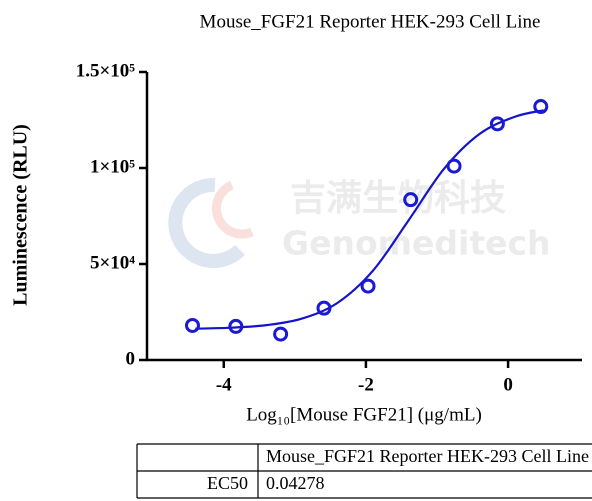 The height and width of the screenshot is (501, 592). I want to click on watermark: 吉满生物科技 Genomeditech, so click(359, 222).